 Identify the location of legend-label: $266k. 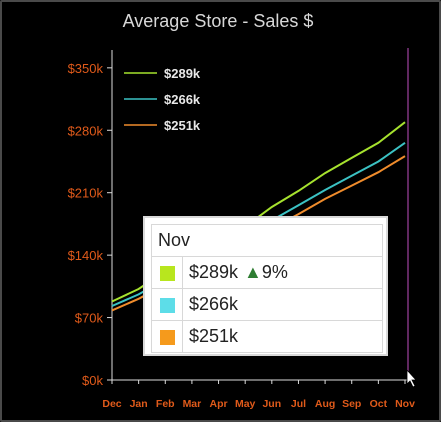
(182, 99).